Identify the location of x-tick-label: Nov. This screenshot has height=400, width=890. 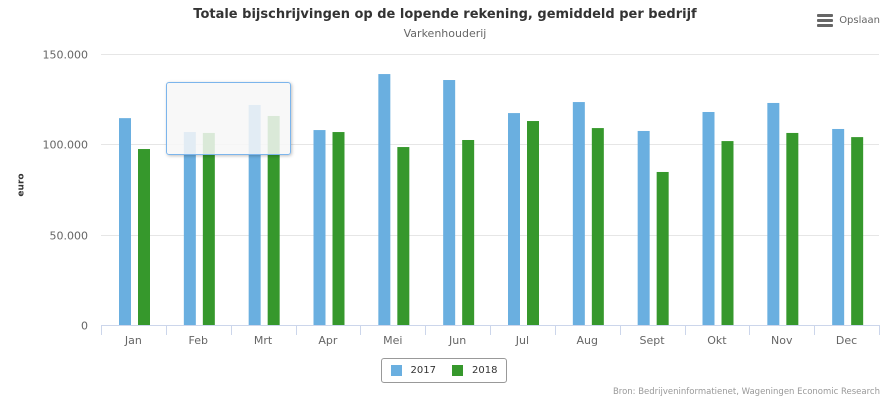
(782, 340).